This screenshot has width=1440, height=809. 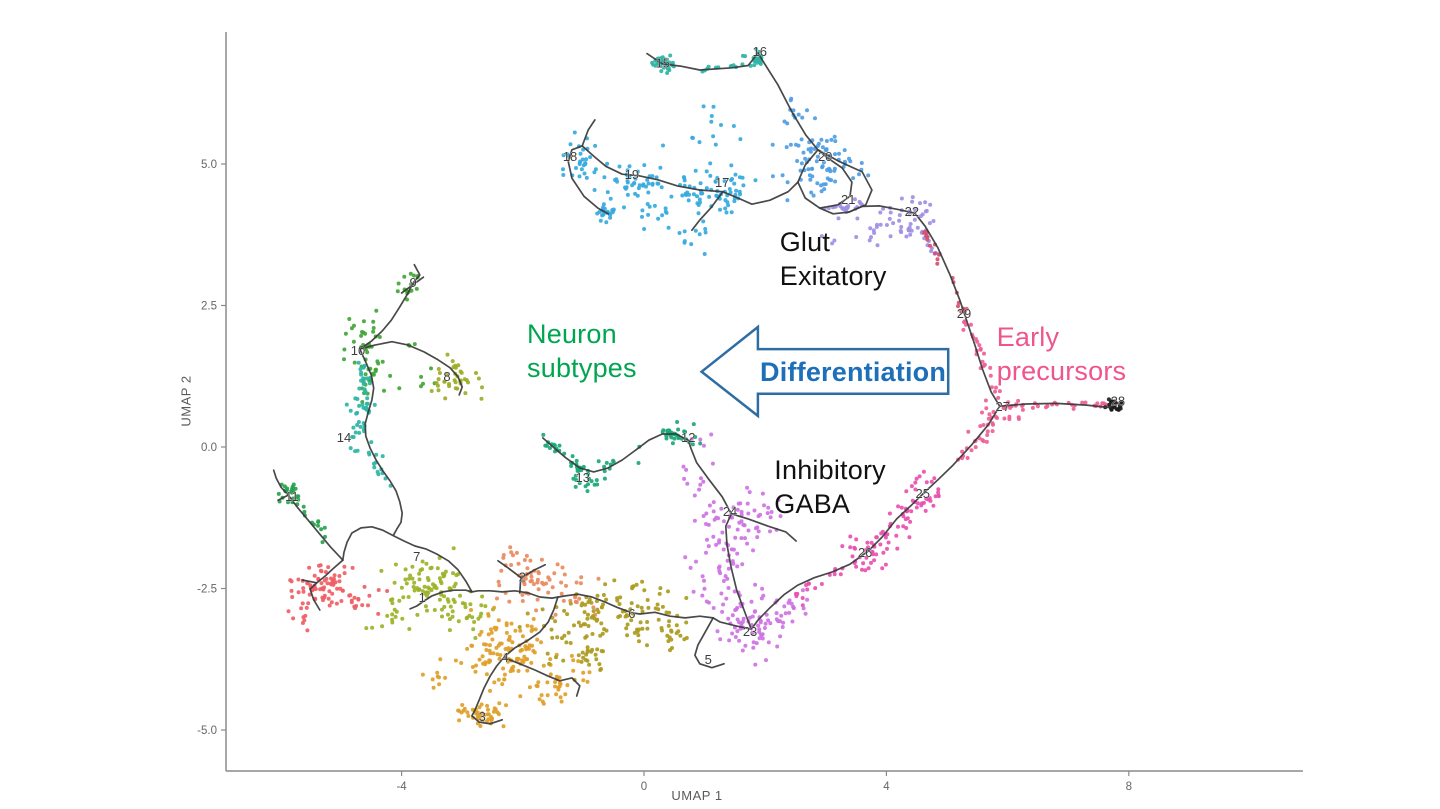 What do you see at coordinates (824, 371) in the screenshot?
I see `differentiation-arrow-shape` at bounding box center [824, 371].